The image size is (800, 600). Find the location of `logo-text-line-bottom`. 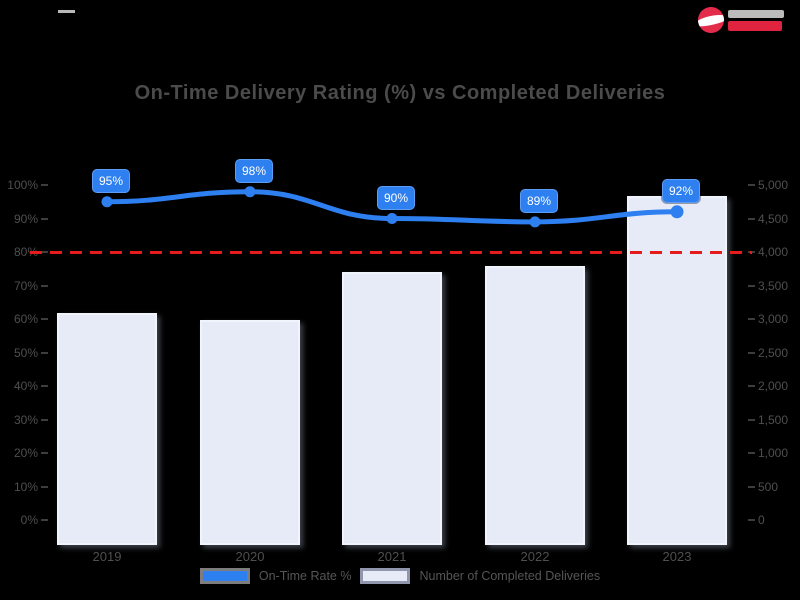

logo-text-line-bottom is located at coordinates (755, 25).